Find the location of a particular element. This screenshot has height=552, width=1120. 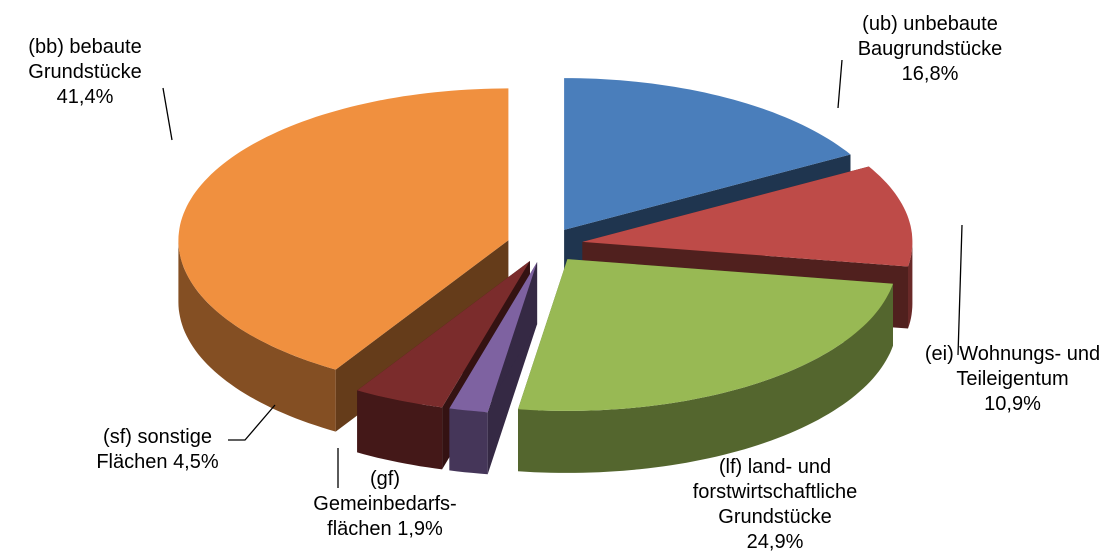

category-label: (ub) unbebaute Baugrundstücke is located at coordinates (930, 36).